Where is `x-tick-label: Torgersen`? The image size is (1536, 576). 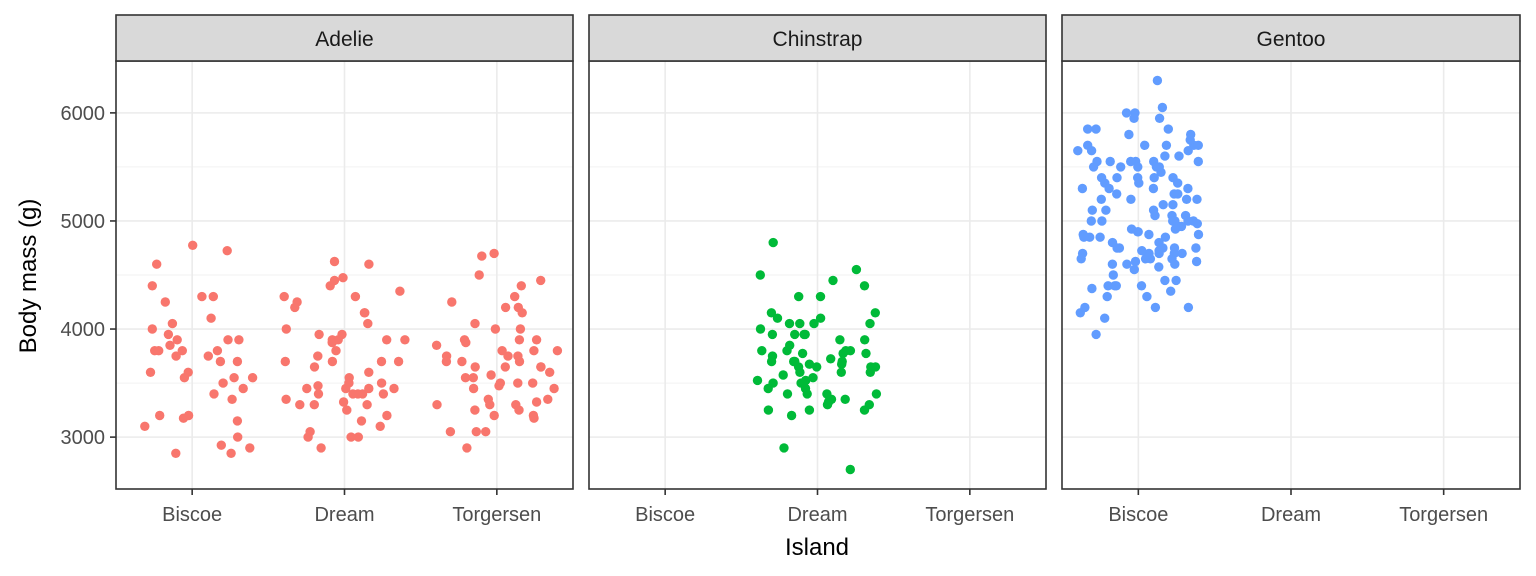
x-tick-label: Torgersen is located at coordinates (1443, 515).